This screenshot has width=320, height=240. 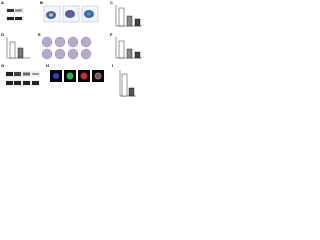 What do you see at coordinates (112, 65) in the screenshot?
I see `panel-label: I` at bounding box center [112, 65].